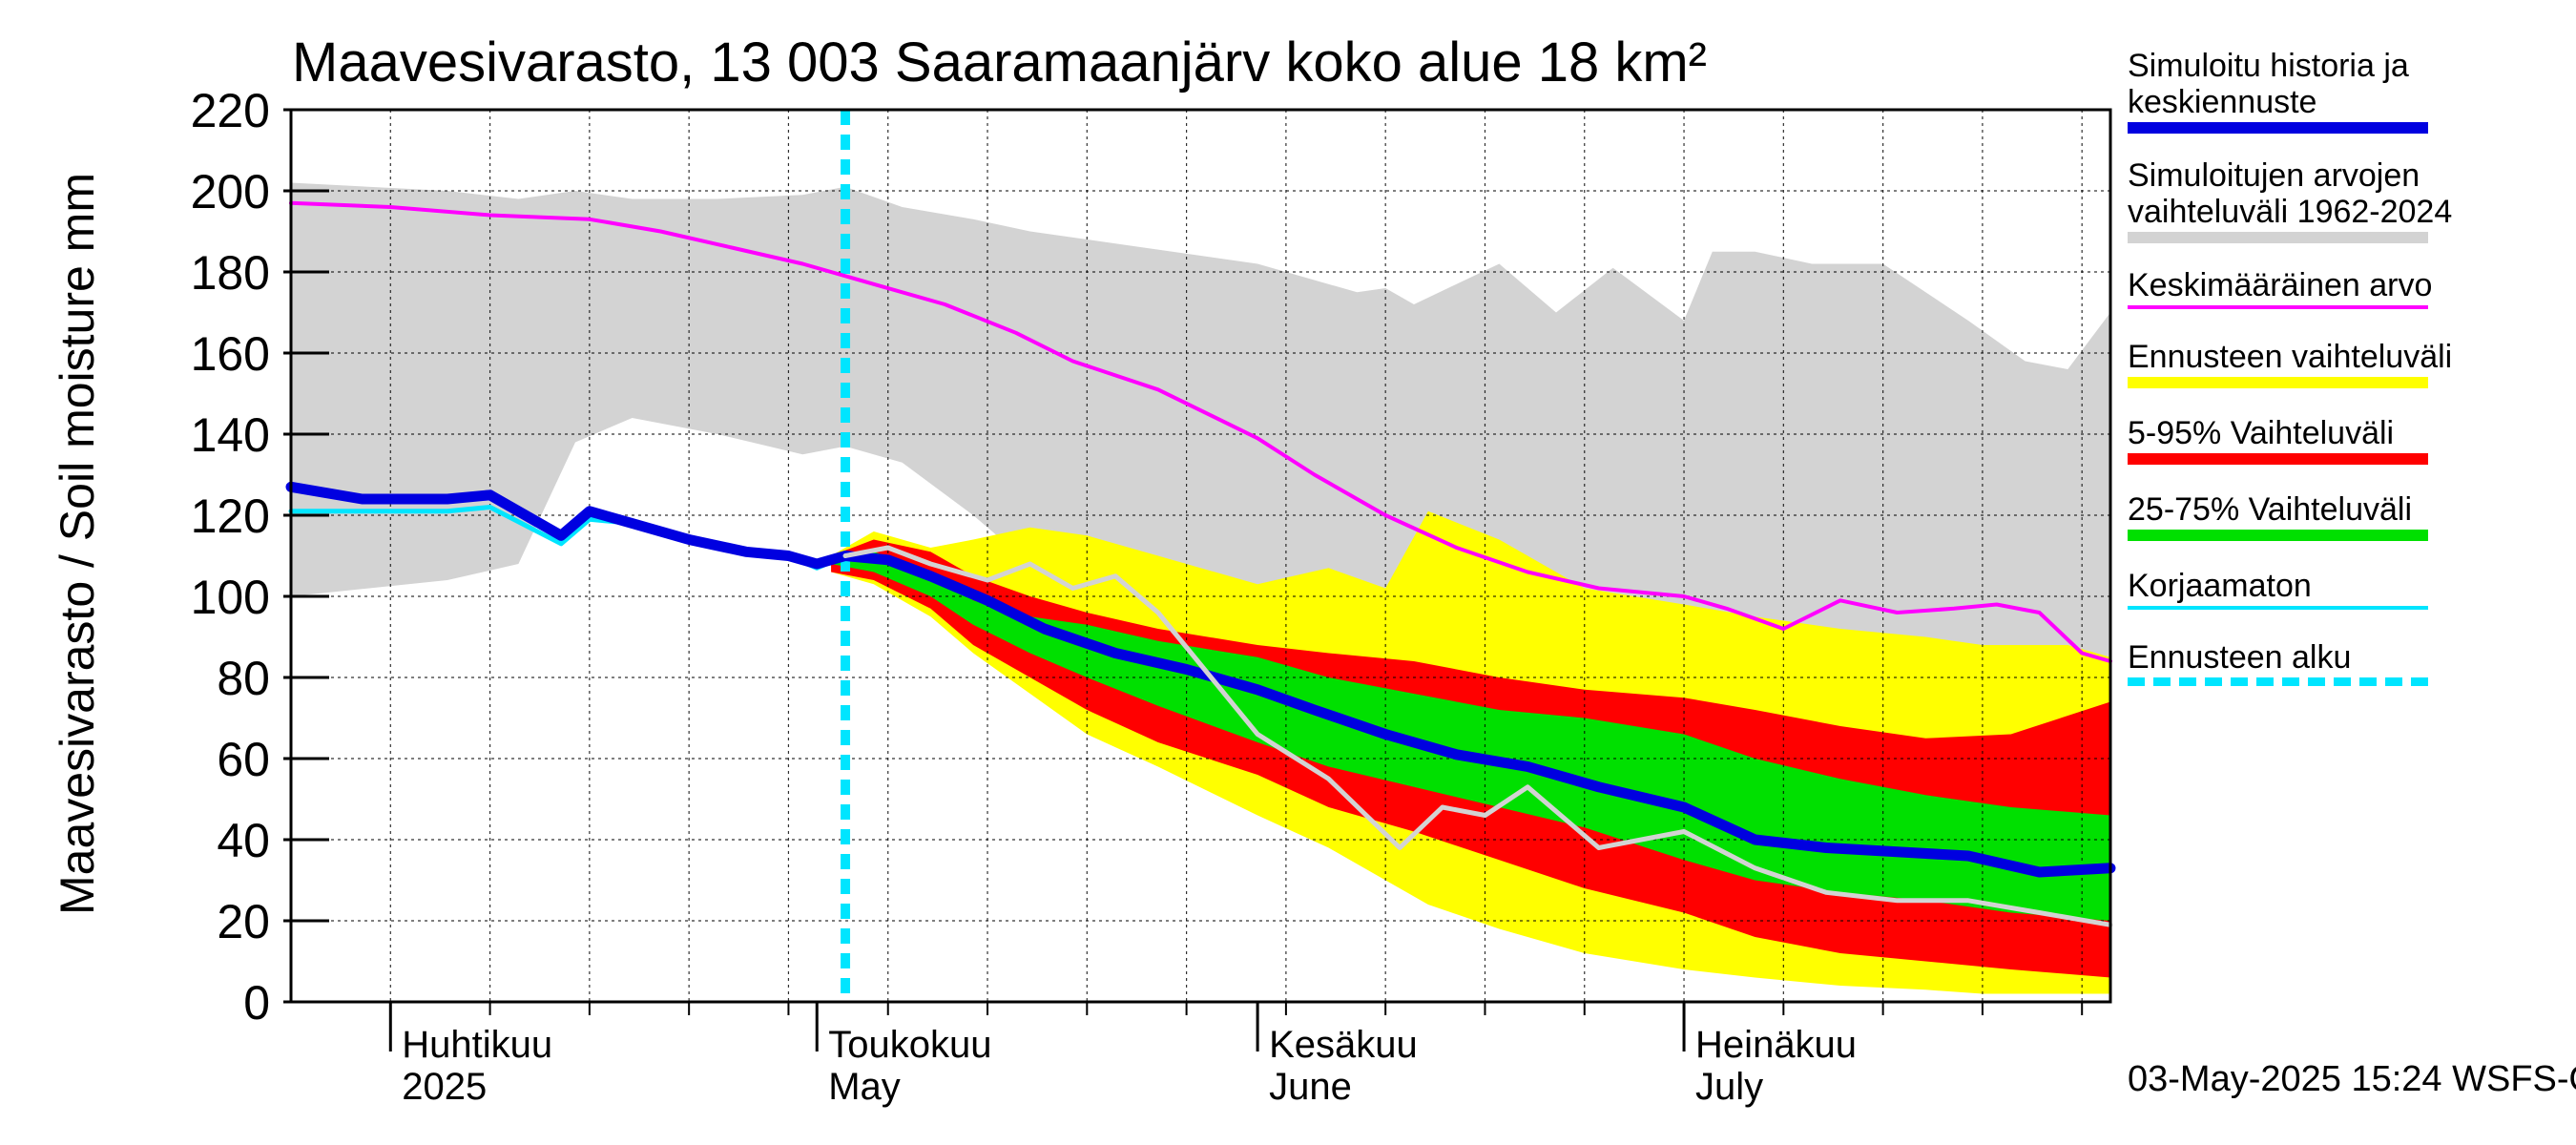 The width and height of the screenshot is (2576, 1145). What do you see at coordinates (243, 760) in the screenshot?
I see `y-tick-label: 60` at bounding box center [243, 760].